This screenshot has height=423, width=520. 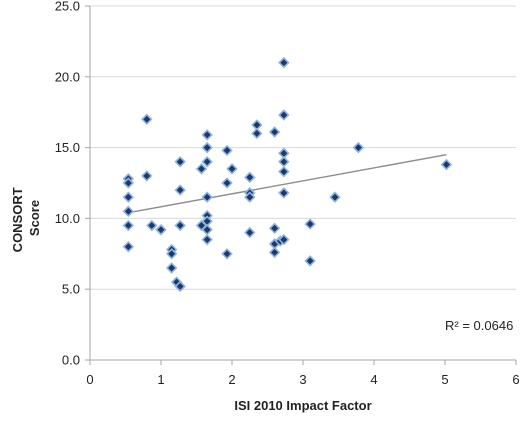 I want to click on y-axis-title: CONSORT Score, so click(x=26, y=218).